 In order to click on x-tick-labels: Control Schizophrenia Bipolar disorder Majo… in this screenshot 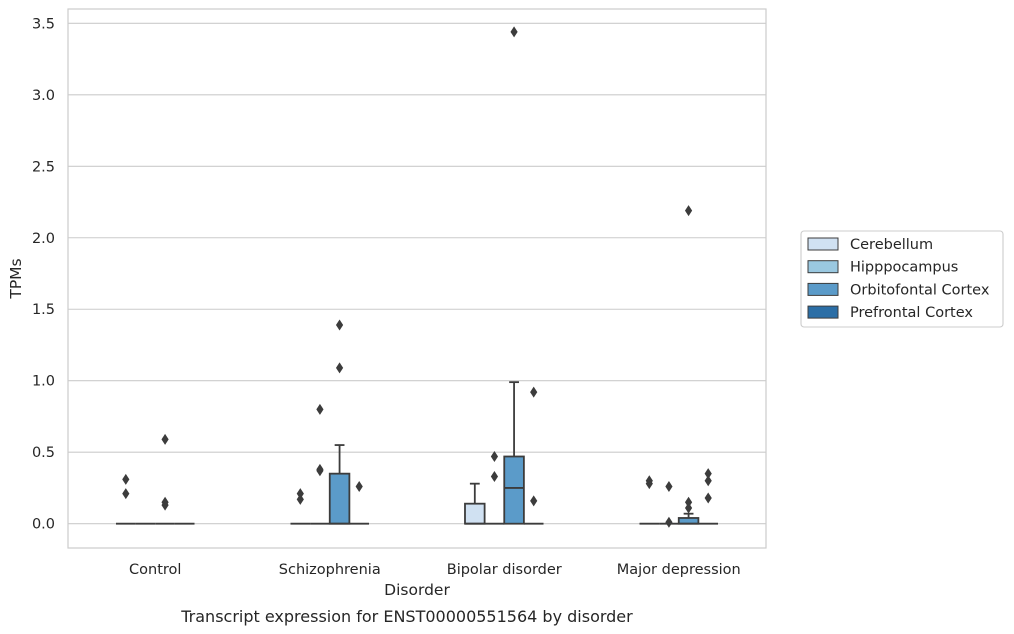, I will do `click(435, 570)`.